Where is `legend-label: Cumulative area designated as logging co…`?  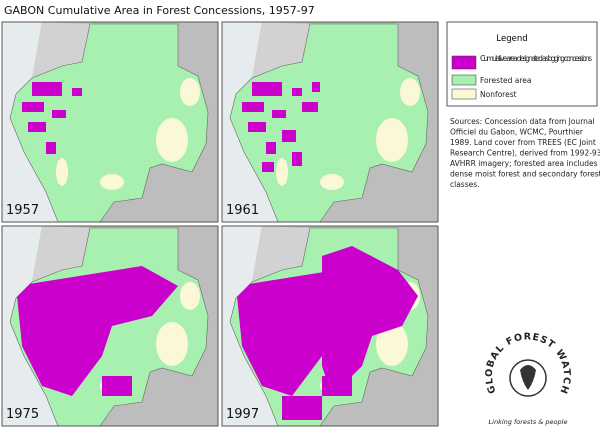 legend-label: Cumulative area designated as logging co… is located at coordinates (536, 58).